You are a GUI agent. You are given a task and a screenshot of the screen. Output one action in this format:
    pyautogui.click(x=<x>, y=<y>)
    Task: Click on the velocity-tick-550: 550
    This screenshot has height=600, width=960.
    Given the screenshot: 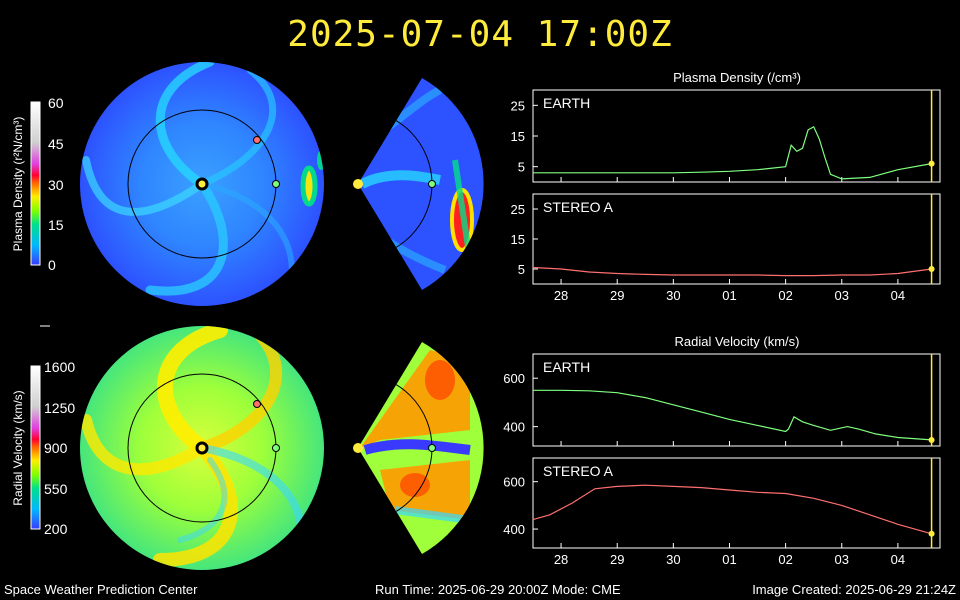 What is the action you would take?
    pyautogui.click(x=56, y=489)
    